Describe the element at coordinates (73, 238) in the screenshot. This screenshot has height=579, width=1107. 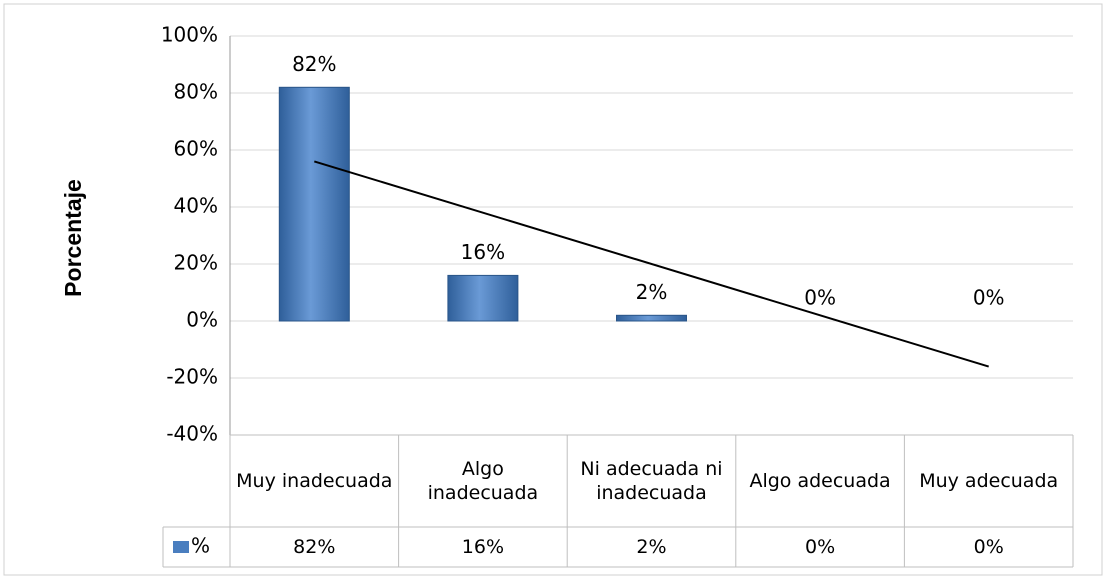
I see `y-axis-title: Porcentaje` at that location.